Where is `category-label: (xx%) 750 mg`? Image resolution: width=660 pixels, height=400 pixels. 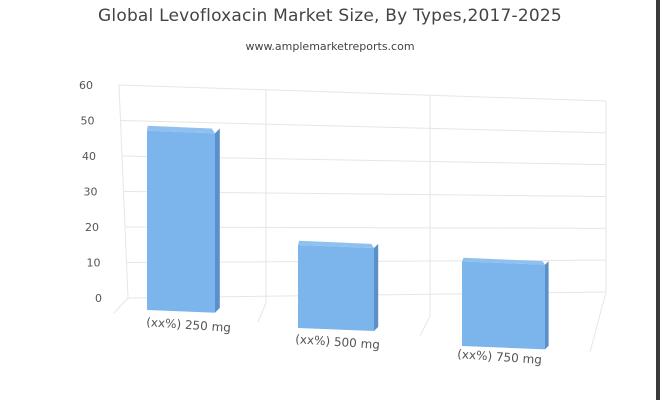
category-label: (xx%) 750 mg is located at coordinates (500, 357).